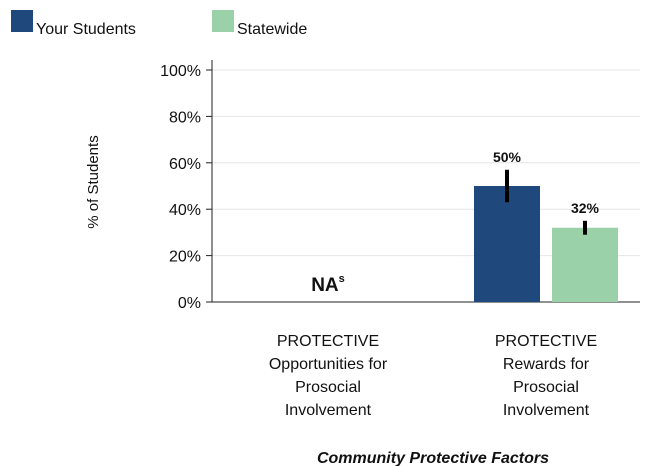 This screenshot has width=652, height=466. I want to click on x-category-label-0-line-2: Prosocial, so click(328, 387).